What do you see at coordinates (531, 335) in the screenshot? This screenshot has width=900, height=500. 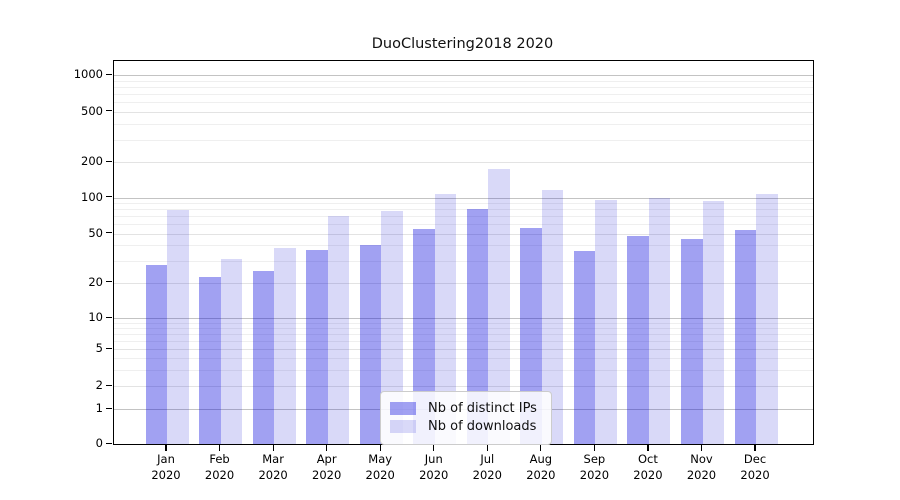 I see `bar-distinct-ips-aug-2020` at bounding box center [531, 335].